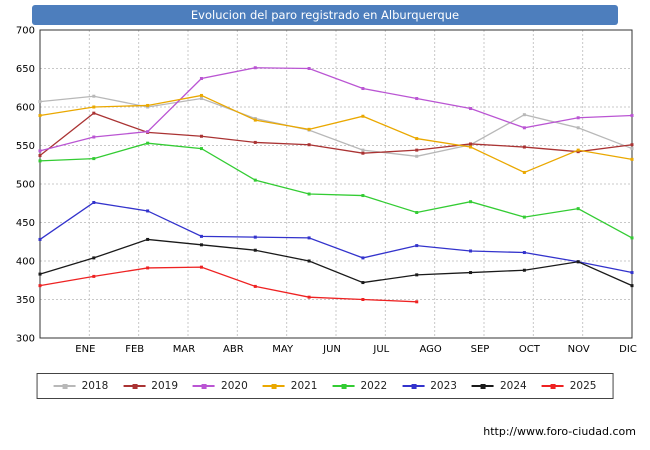 The width and height of the screenshot is (650, 450). What do you see at coordinates (233, 349) in the screenshot?
I see `svg-text: ABR` at bounding box center [233, 349].